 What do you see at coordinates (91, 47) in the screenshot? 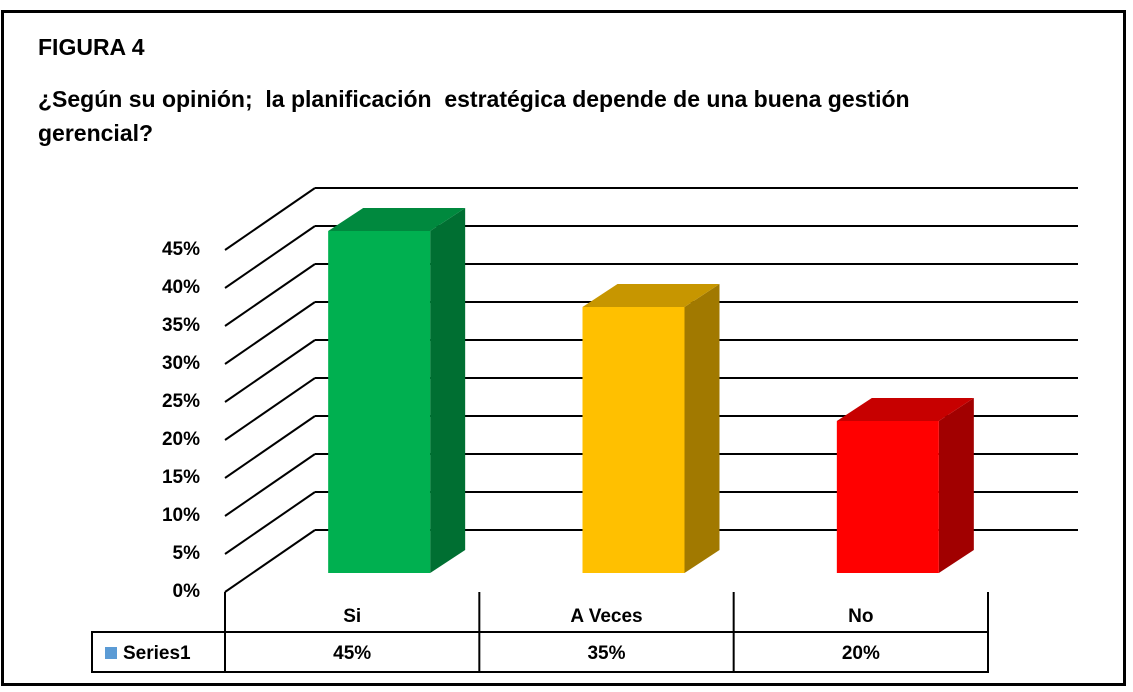
I see `chart-title: FIGURA 4` at bounding box center [91, 47].